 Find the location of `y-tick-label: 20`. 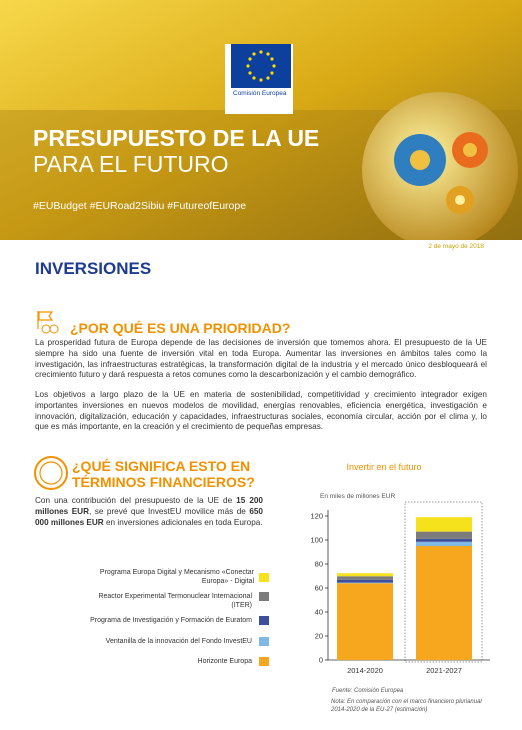

y-tick-label: 20 is located at coordinates (319, 636).